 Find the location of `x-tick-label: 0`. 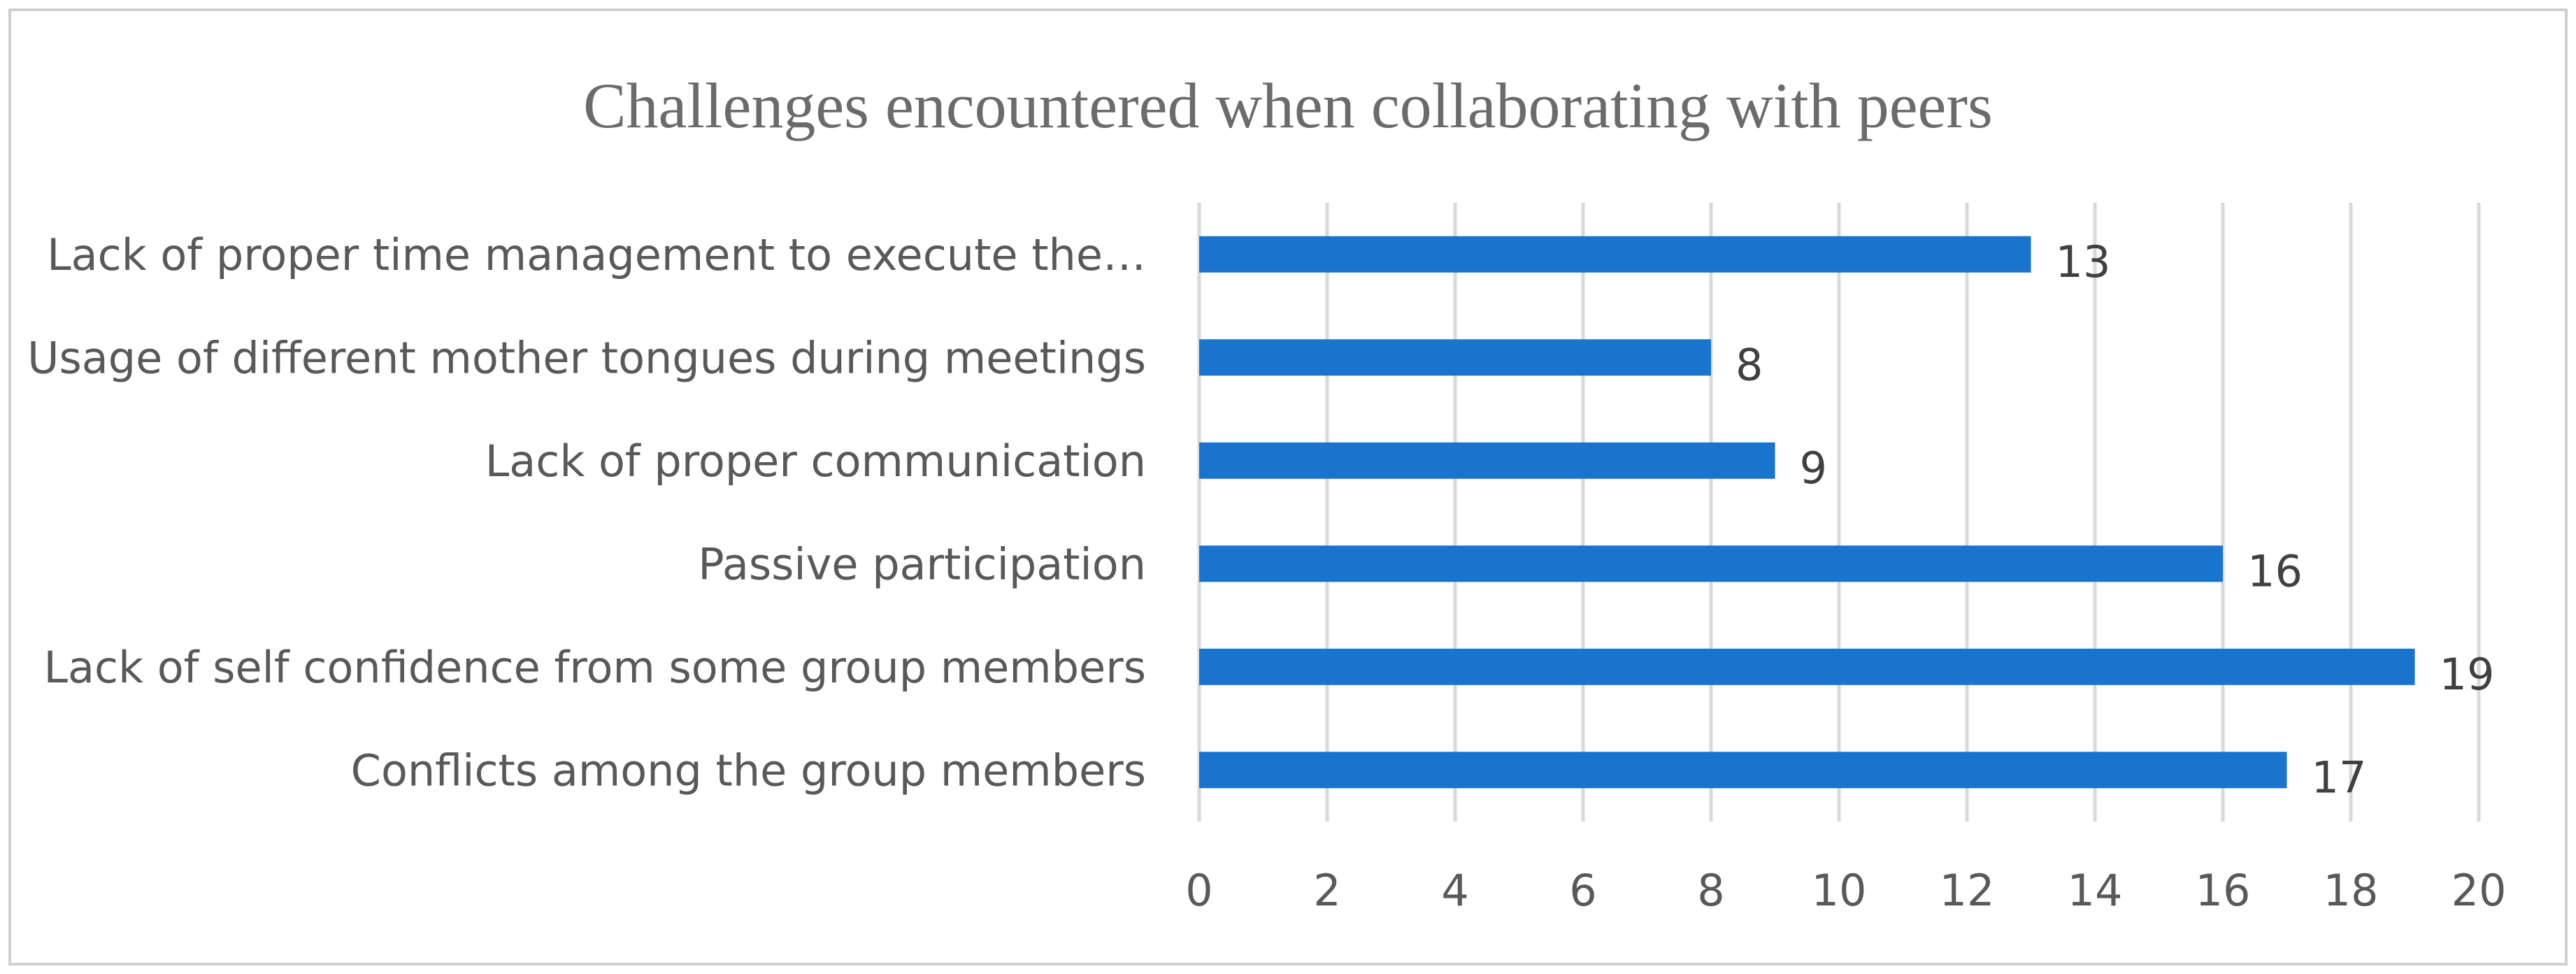

x-tick-label: 0 is located at coordinates (1198, 890).